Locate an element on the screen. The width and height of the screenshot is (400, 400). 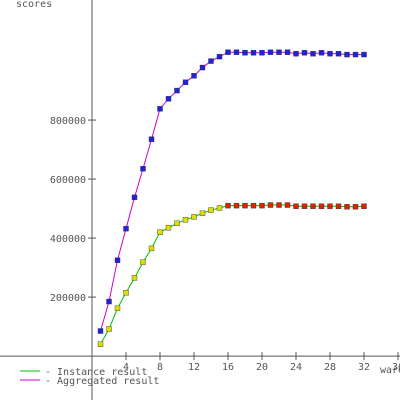
x-tick-label: 24 is located at coordinates (296, 367).